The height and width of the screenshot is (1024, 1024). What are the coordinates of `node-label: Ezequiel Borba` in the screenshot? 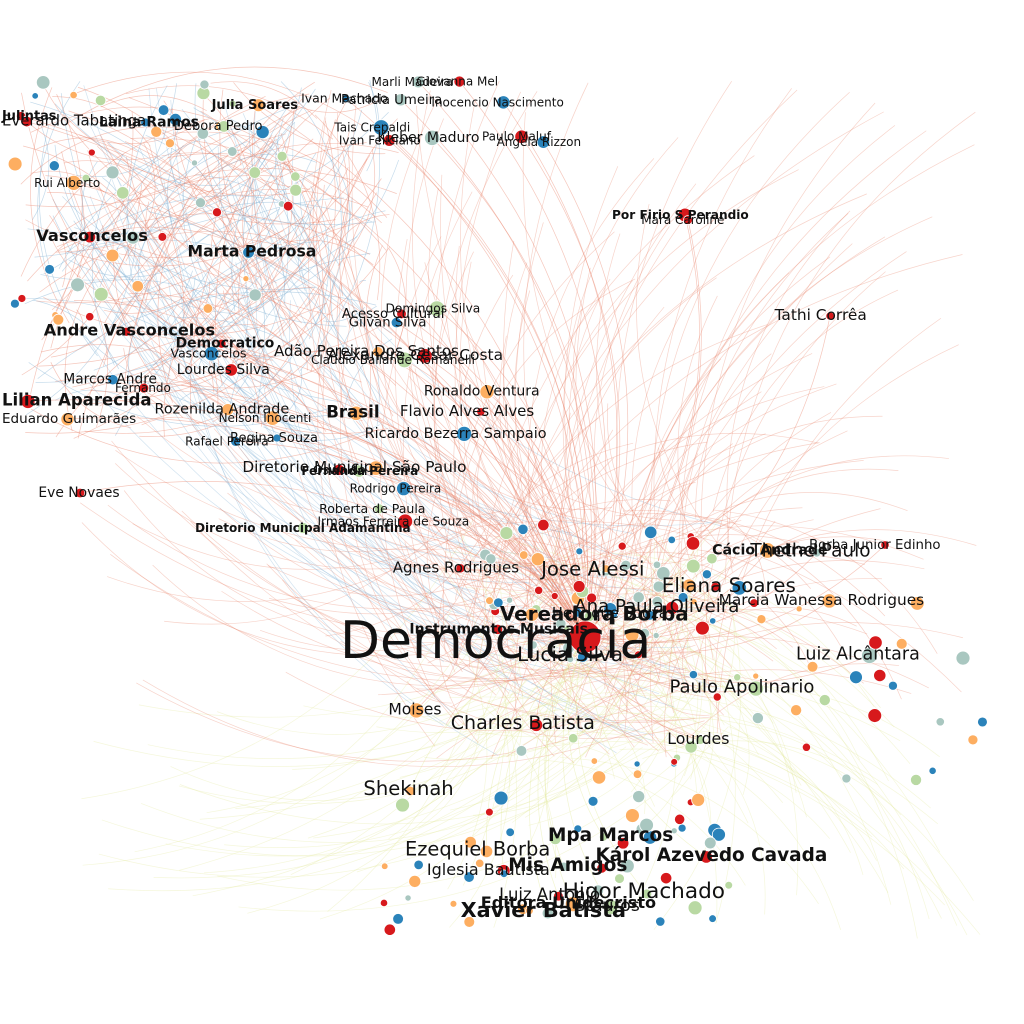 It's located at (477, 848).